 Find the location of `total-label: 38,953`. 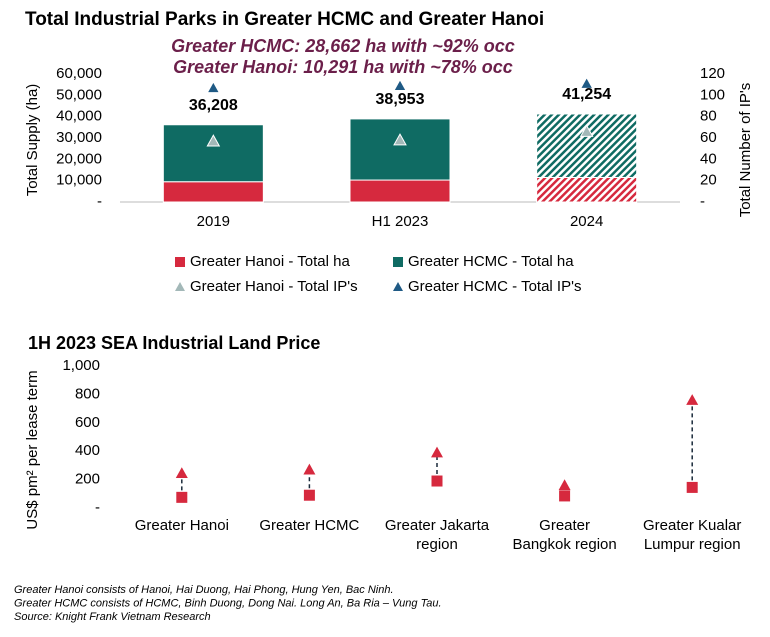

total-label: 38,953 is located at coordinates (400, 99).